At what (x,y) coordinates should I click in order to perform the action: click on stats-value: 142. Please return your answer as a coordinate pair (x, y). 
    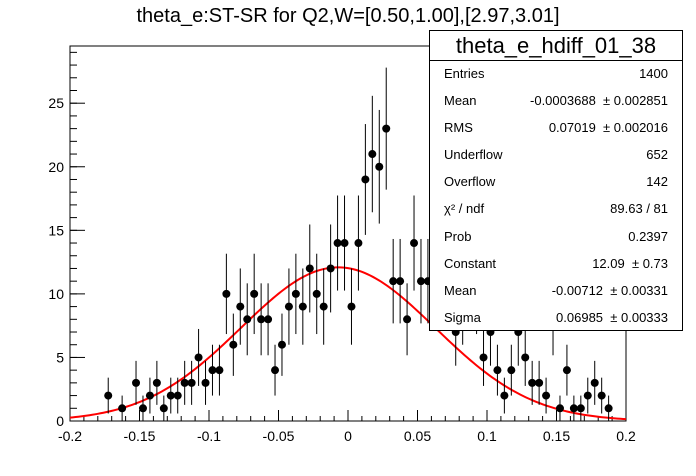
    Looking at the image, I should click on (657, 181).